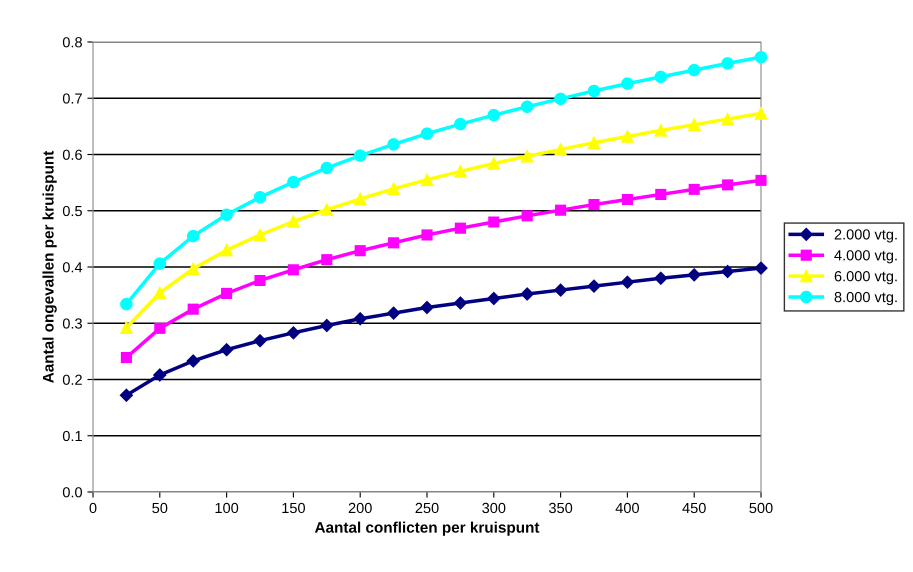 The height and width of the screenshot is (572, 913). I want to click on x-tick-label: 250, so click(427, 508).